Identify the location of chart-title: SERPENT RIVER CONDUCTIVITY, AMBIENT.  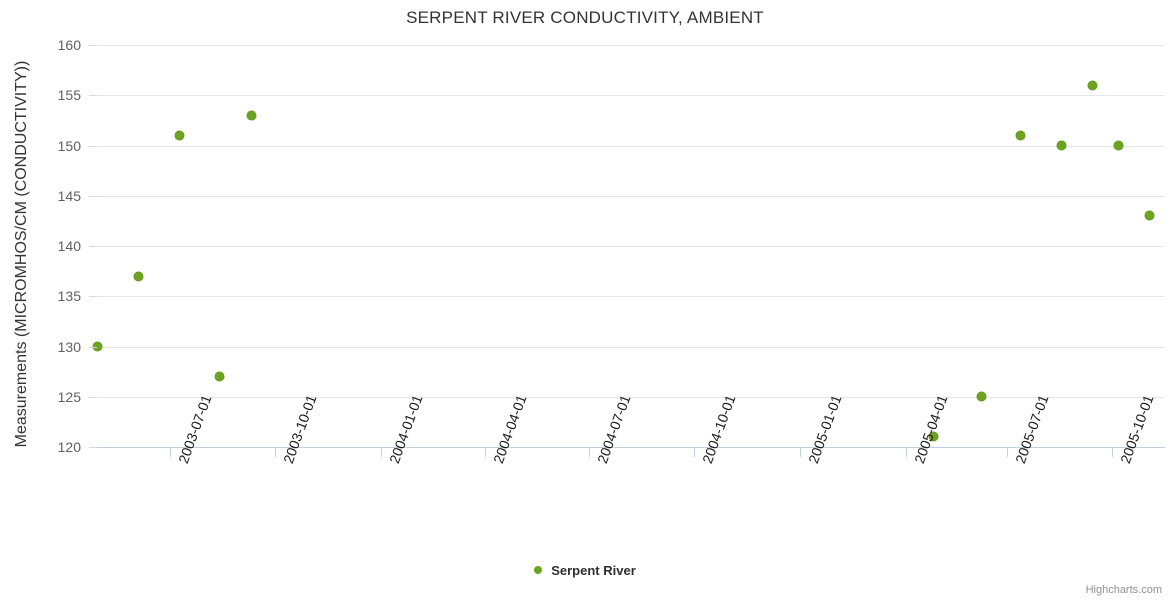
(585, 17).